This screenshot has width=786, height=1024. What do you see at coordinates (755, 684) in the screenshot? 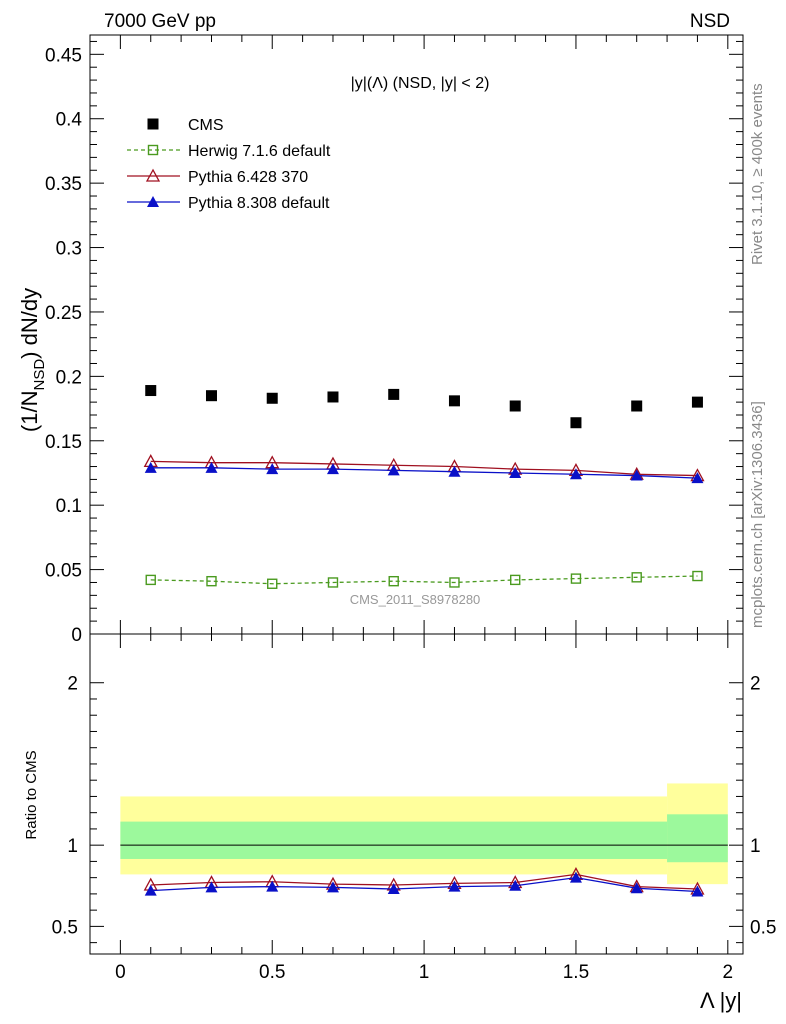
I see `ratio-y-tick-label-right: 2` at bounding box center [755, 684].